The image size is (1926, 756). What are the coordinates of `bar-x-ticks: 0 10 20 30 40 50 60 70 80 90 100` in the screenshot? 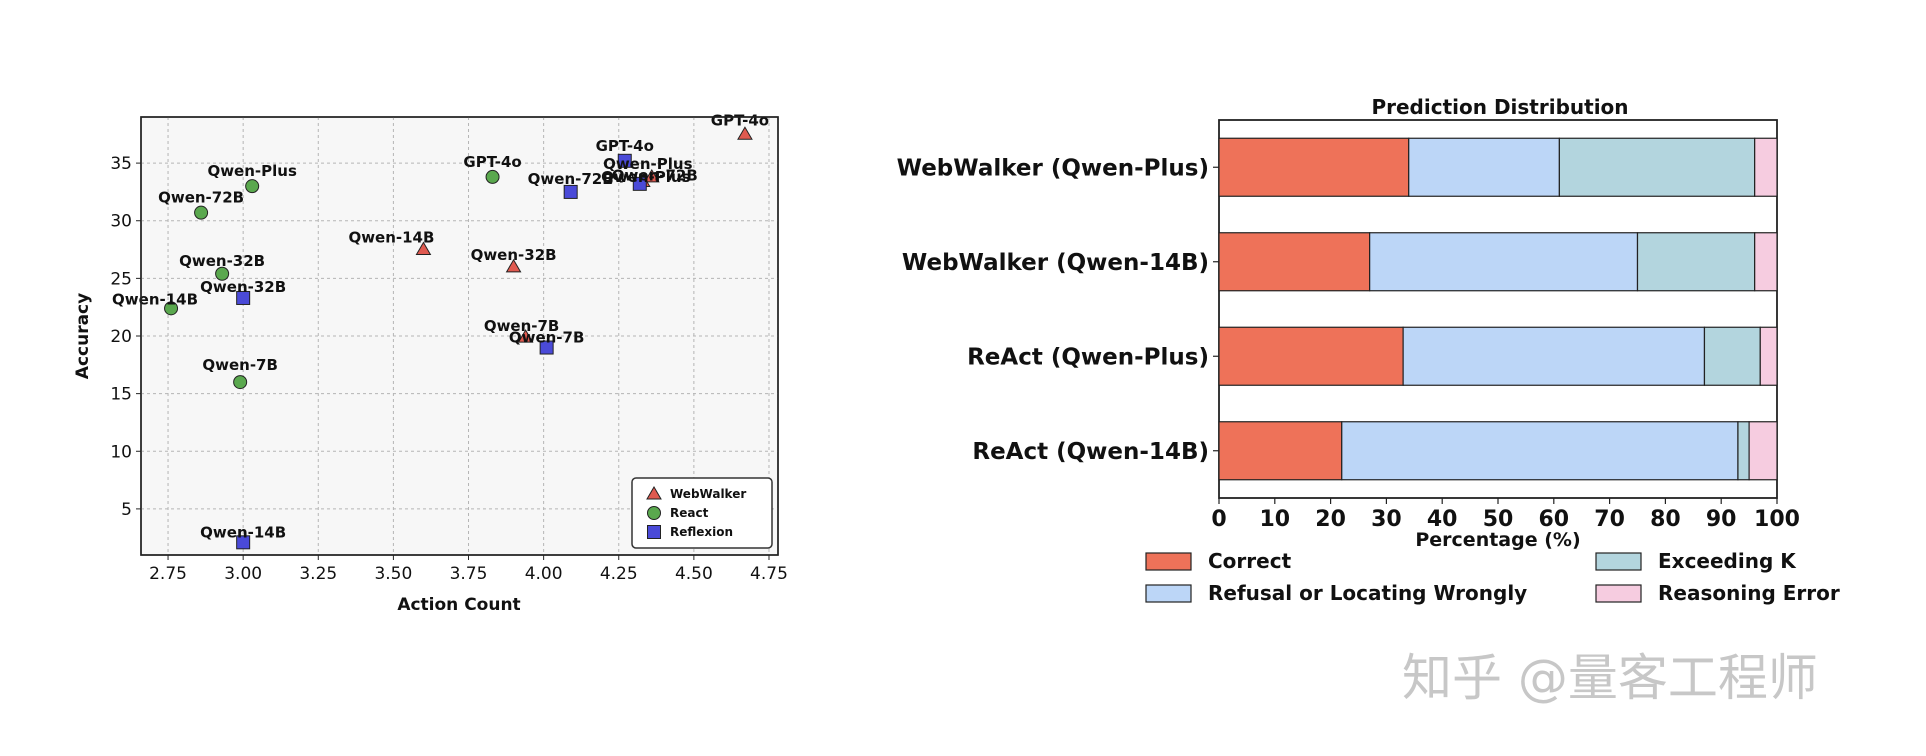 It's located at (1505, 515).